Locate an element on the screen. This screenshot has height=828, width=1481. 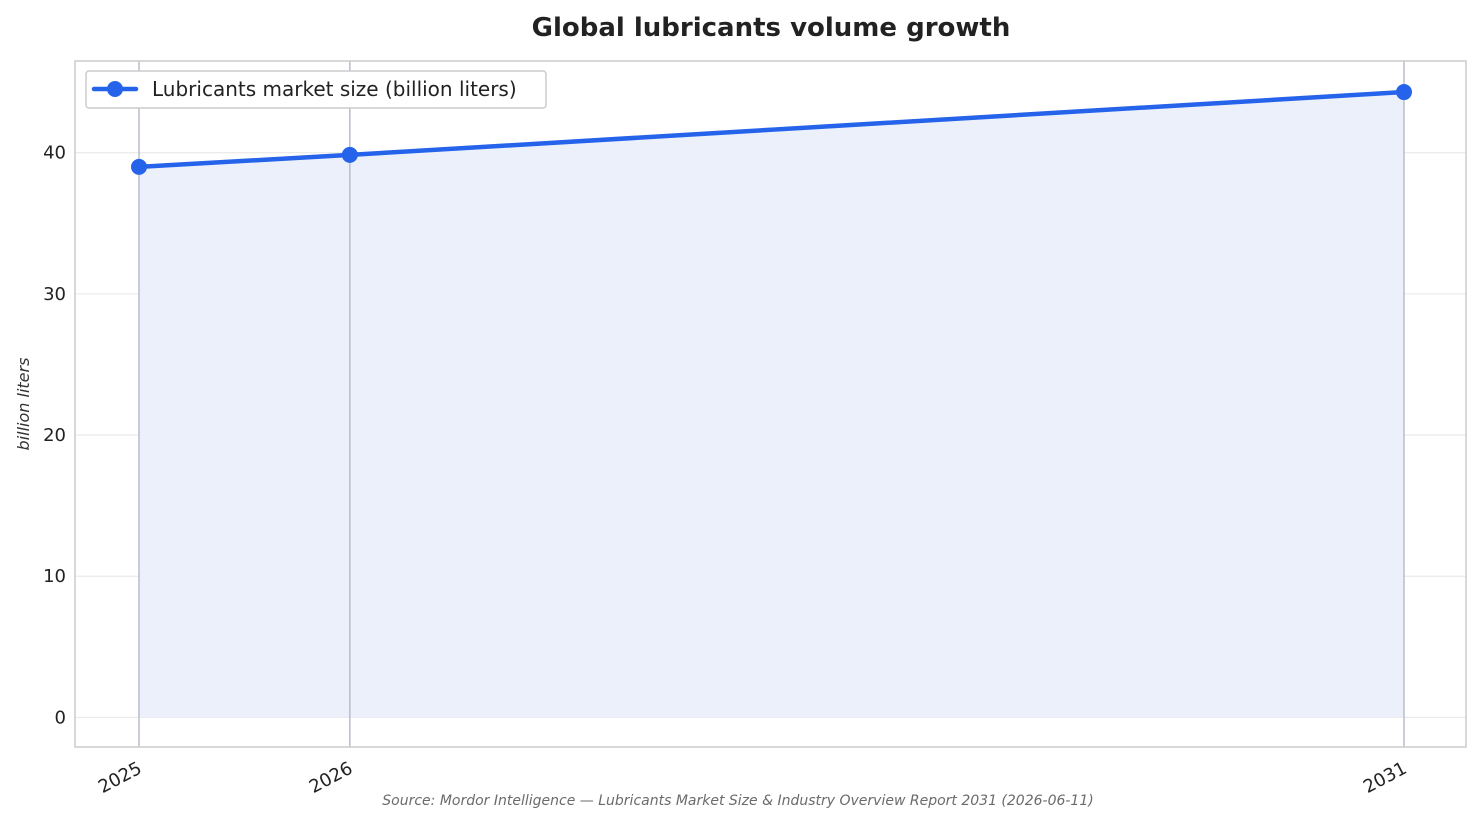
y-axis-label: billion liters is located at coordinates (23, 404).